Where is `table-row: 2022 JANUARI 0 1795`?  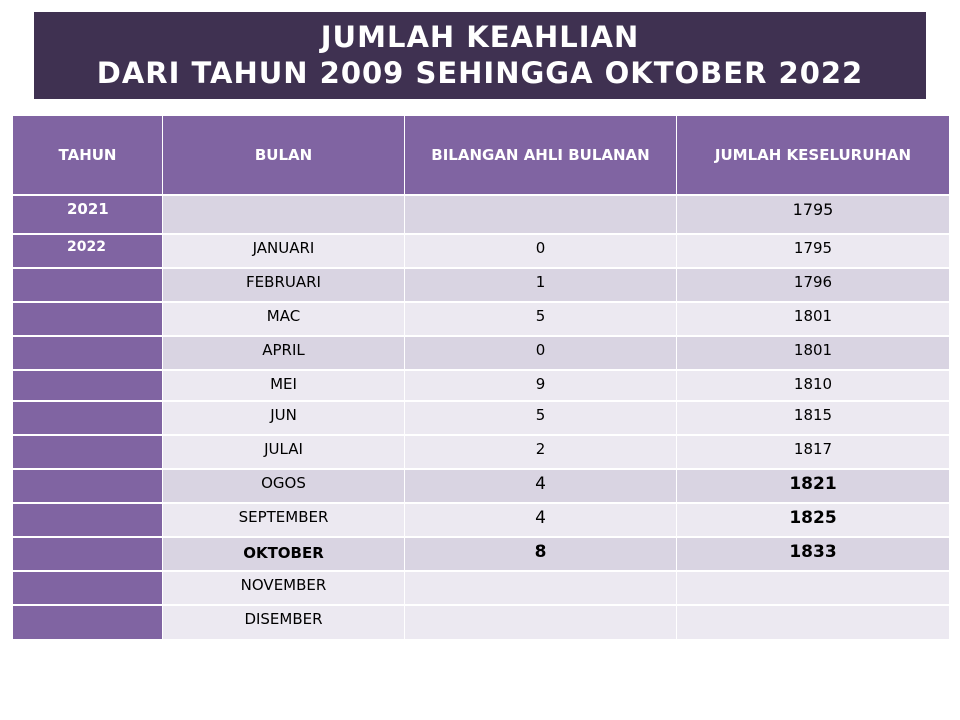 table-row: 2022 JANUARI 0 1795 is located at coordinates (481, 251).